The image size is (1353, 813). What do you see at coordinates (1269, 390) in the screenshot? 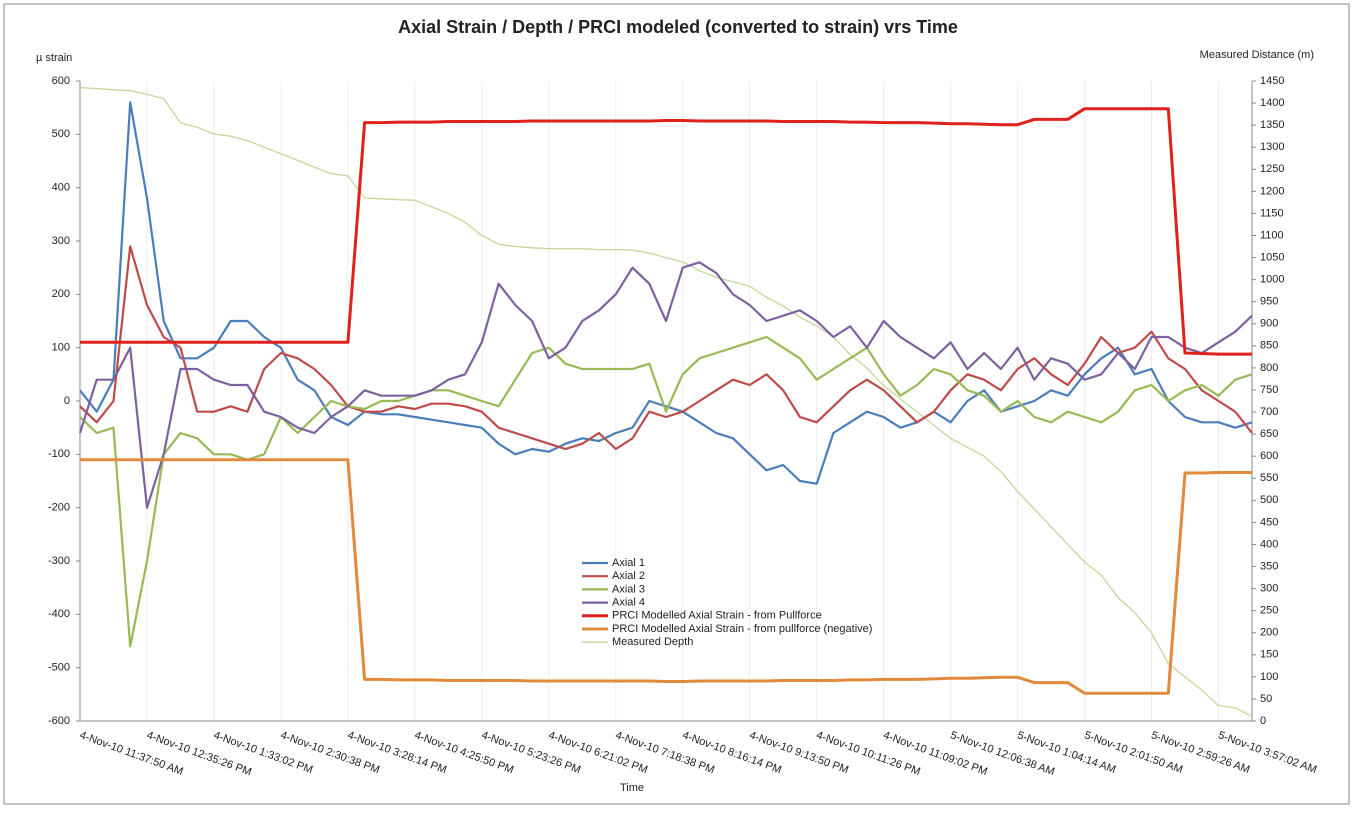
I see `y2-tick-label: 750` at bounding box center [1269, 390].